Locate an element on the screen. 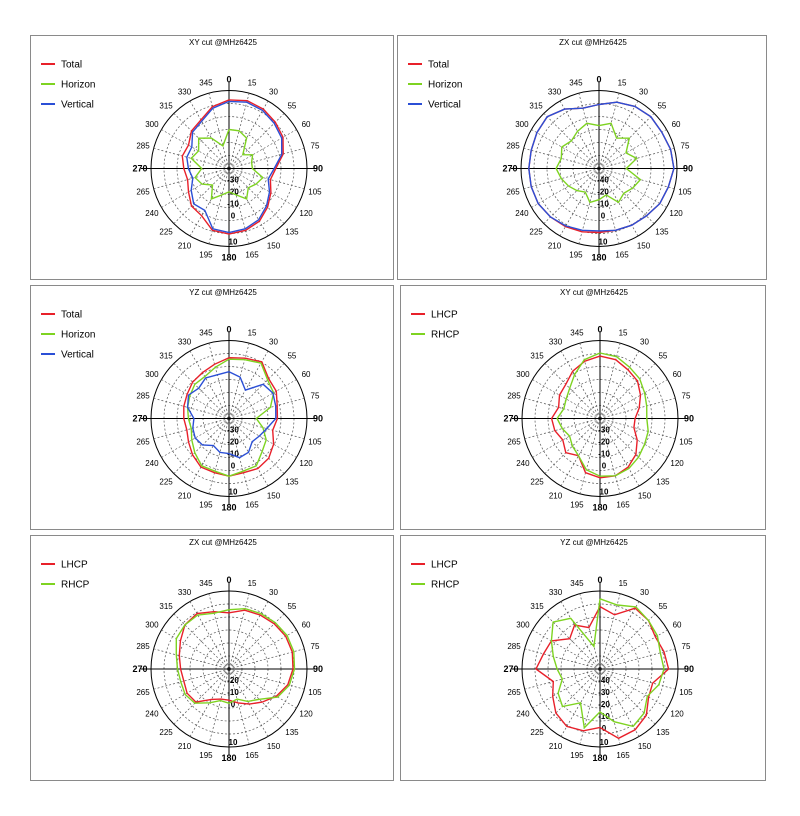  angle-tick-label: 30 is located at coordinates (644, 592).